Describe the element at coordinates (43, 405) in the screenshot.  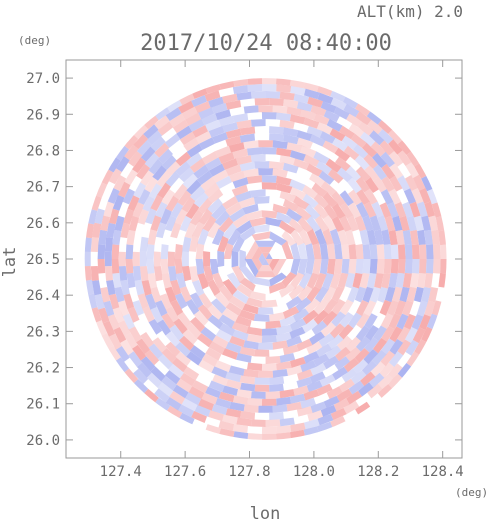
I see `y-tick-label: 26.1` at that location.